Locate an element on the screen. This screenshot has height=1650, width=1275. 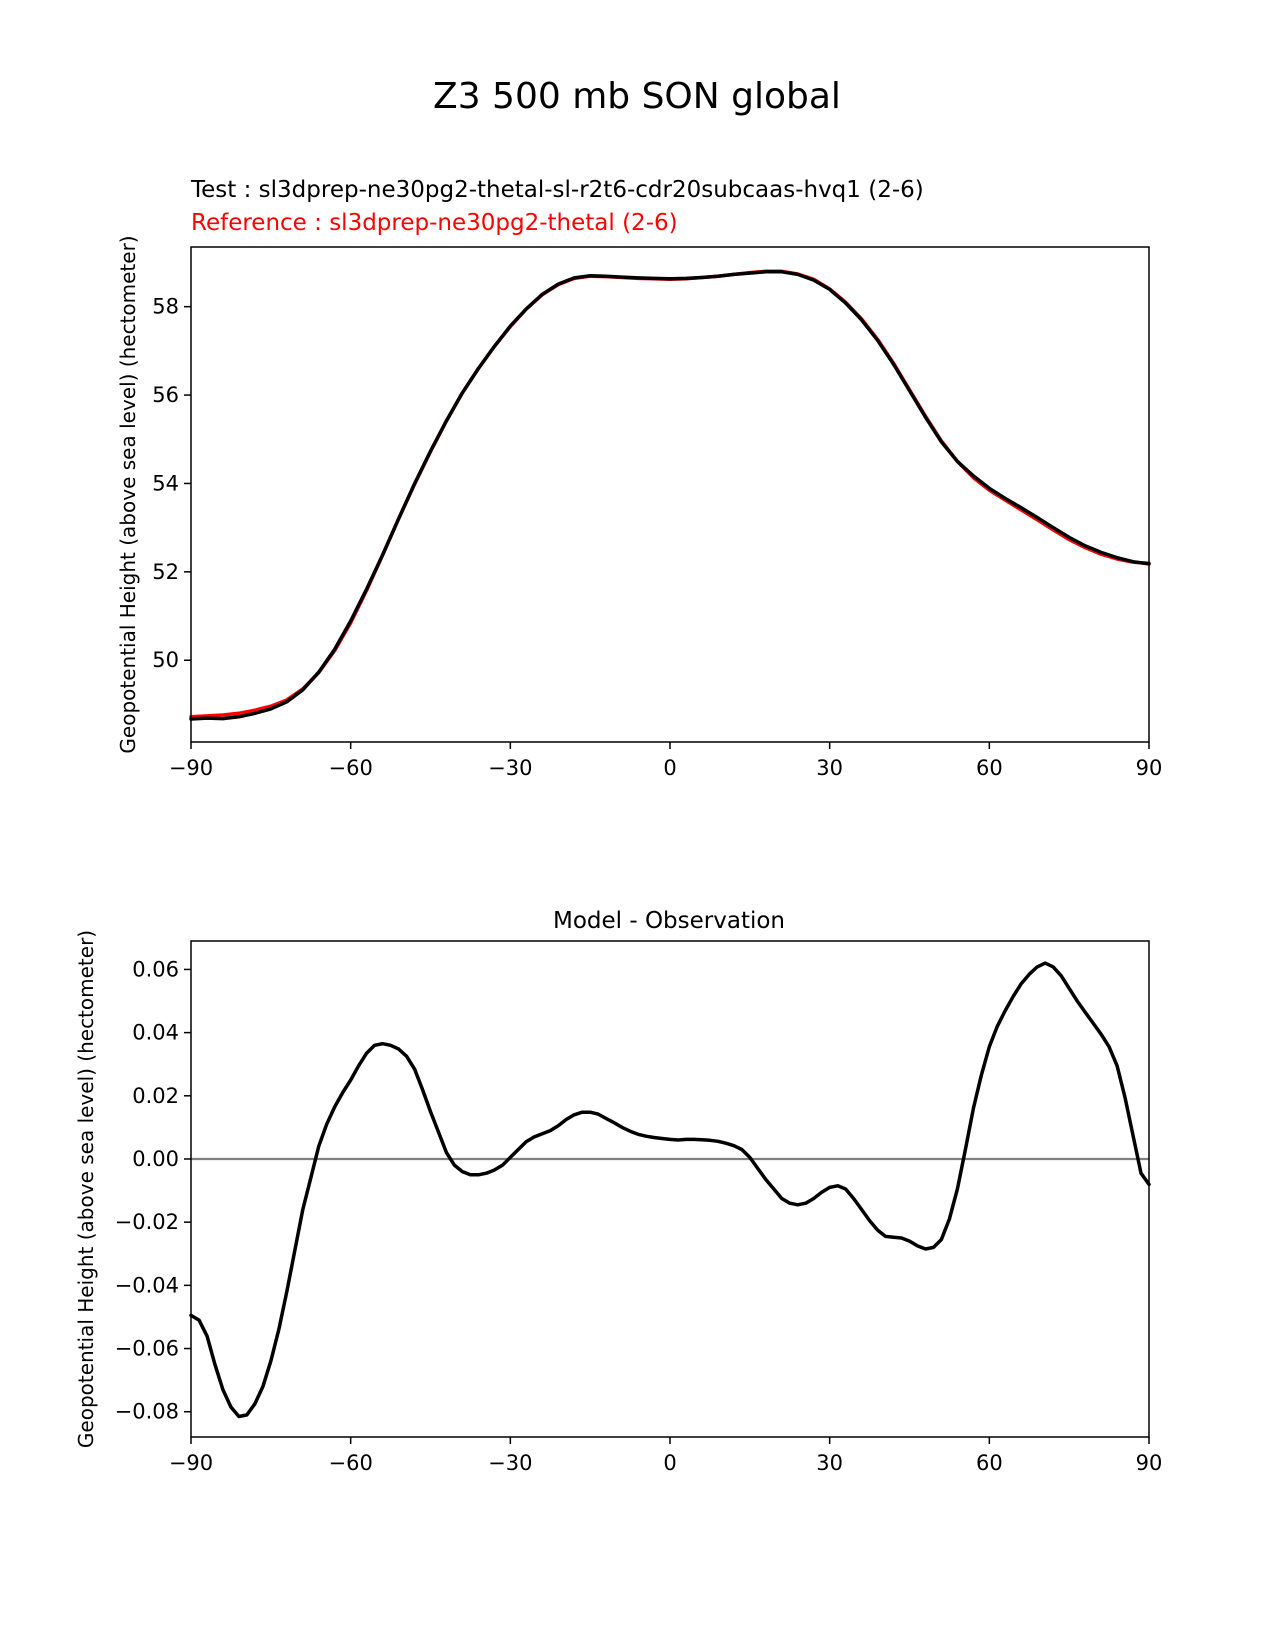
bottom-x-tick-label: 0 is located at coordinates (669, 1463).